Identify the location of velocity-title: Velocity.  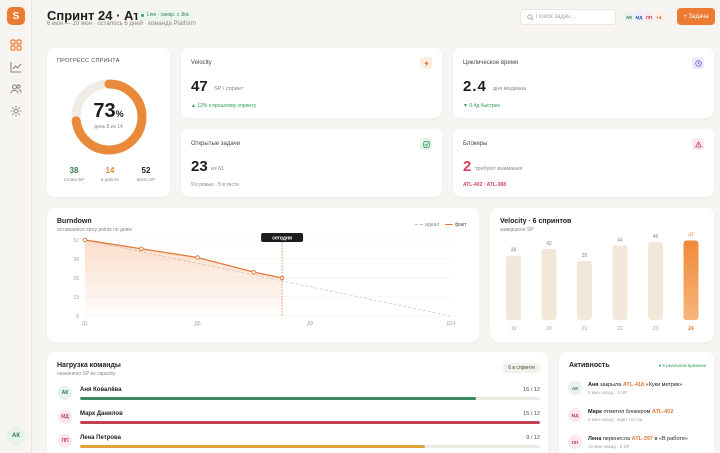
(201, 63).